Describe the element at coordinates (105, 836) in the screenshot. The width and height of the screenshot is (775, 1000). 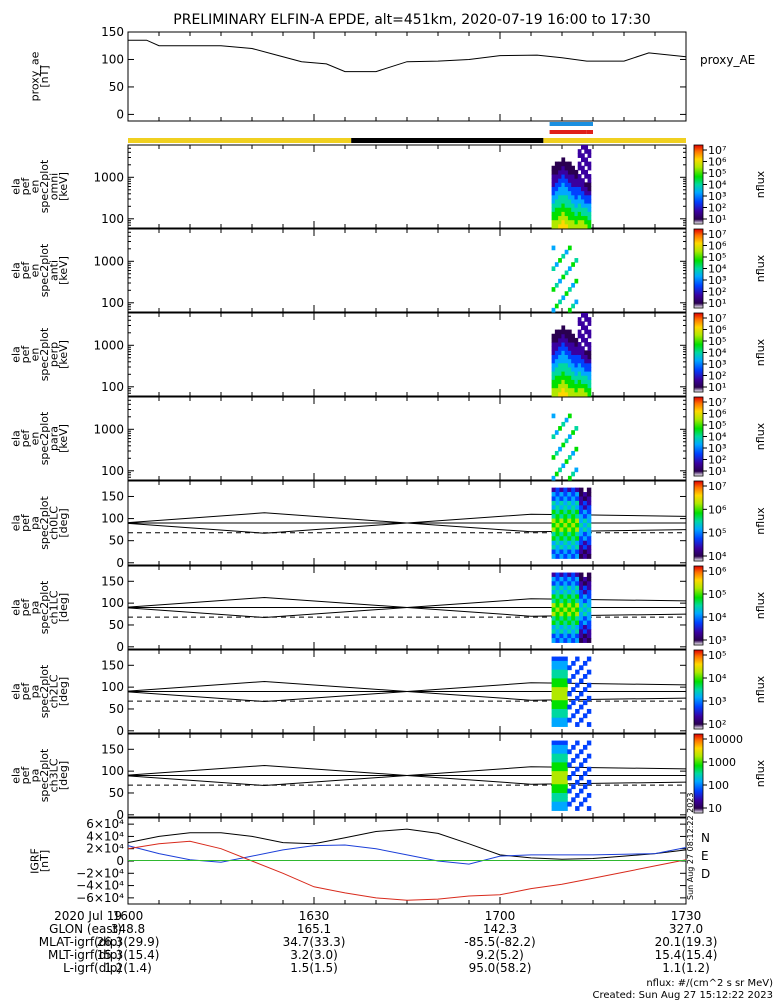
I see `y-tick-label: 4×10⁴` at that location.